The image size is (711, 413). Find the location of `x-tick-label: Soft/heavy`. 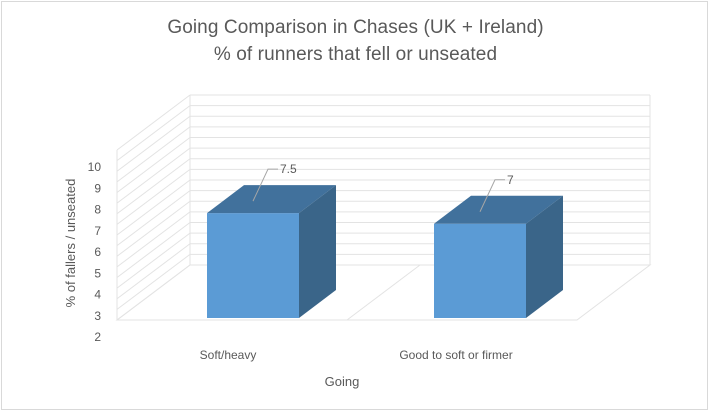

x-tick-label: Soft/heavy is located at coordinates (228, 355).